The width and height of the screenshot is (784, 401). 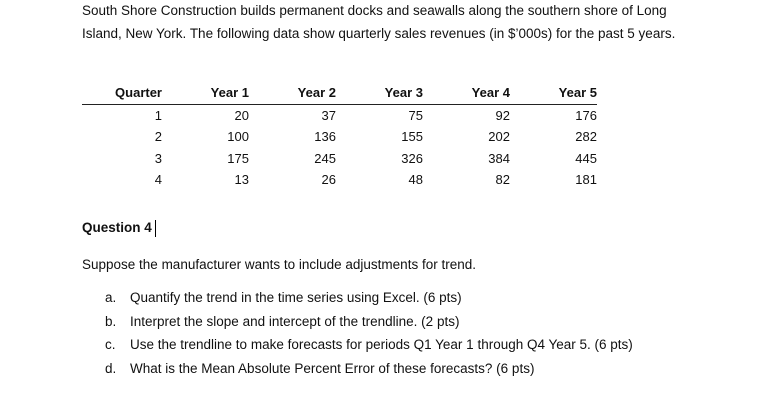 What do you see at coordinates (111, 321) in the screenshot?
I see `item-letter: b.` at bounding box center [111, 321].